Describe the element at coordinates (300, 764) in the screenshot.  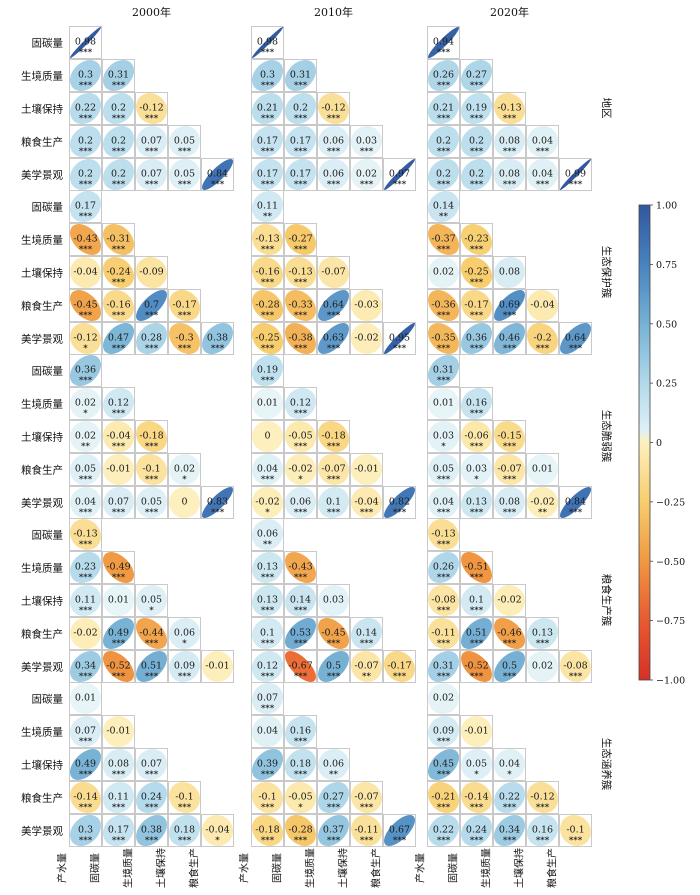
I see `correlation-value: 0.18` at that location.